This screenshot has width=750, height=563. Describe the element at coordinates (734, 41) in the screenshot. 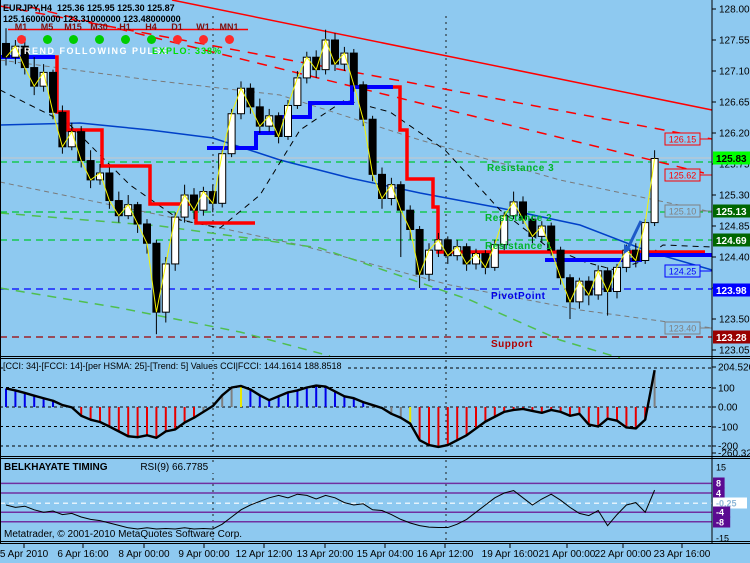

I see `price-tick-label: 127.55` at that location.